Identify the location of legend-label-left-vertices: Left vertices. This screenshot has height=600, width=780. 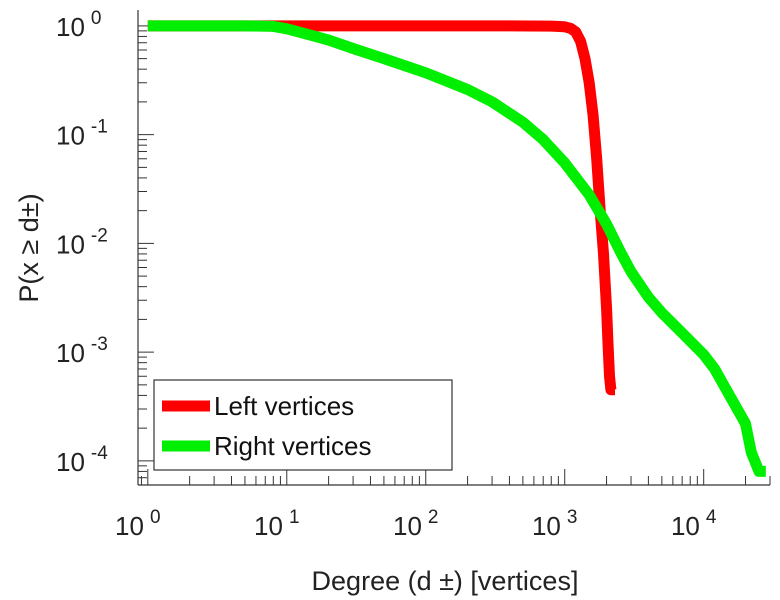
(284, 406).